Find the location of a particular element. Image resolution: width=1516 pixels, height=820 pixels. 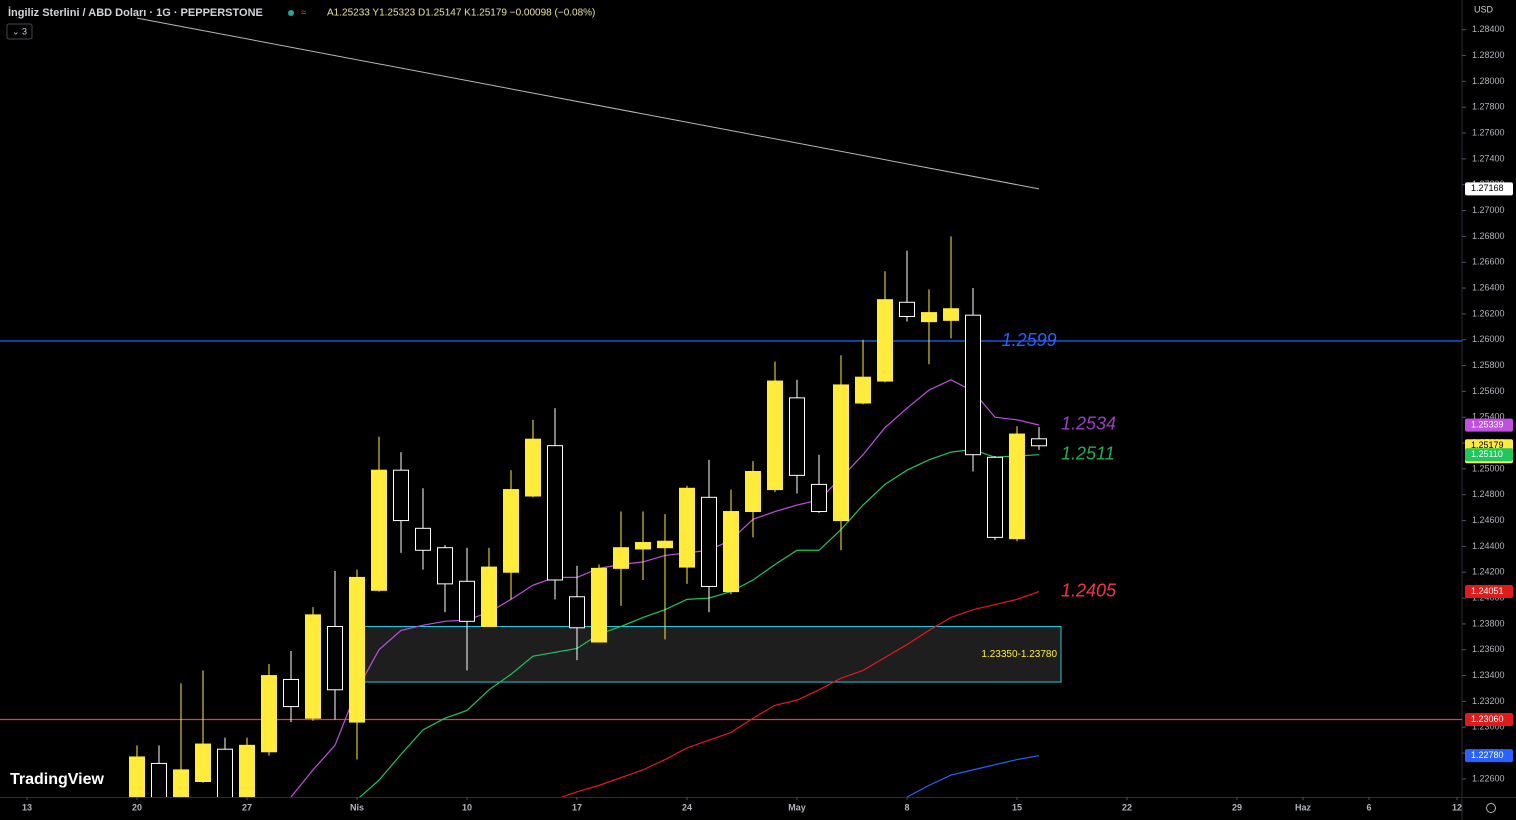

y-tick-label: 1.23200 is located at coordinates (1488, 701).